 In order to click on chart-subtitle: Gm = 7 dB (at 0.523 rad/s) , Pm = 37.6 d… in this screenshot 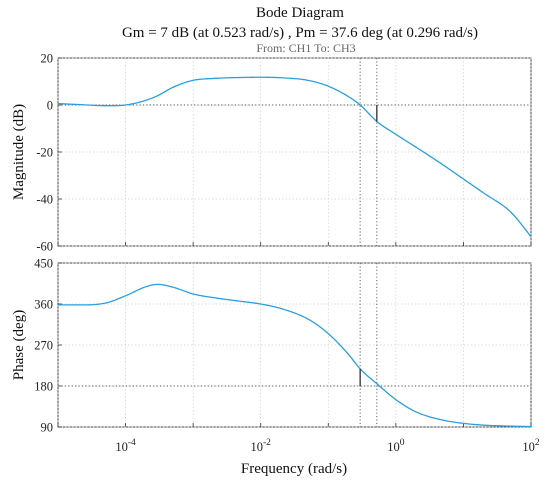, I will do `click(300, 33)`.